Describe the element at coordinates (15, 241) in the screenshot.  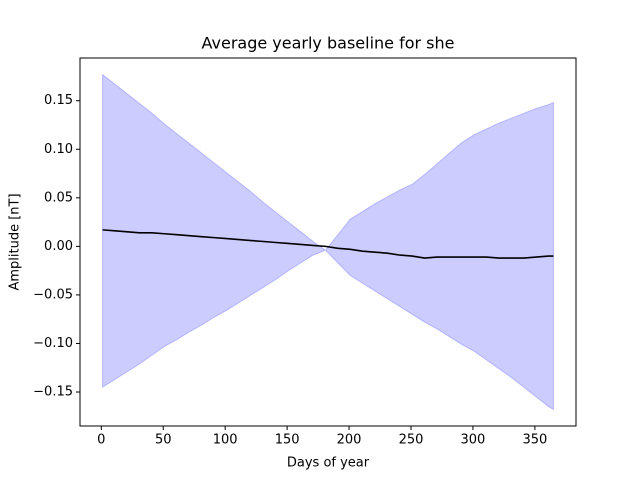
I see `y-axis-label: Amplitude [nT]` at that location.